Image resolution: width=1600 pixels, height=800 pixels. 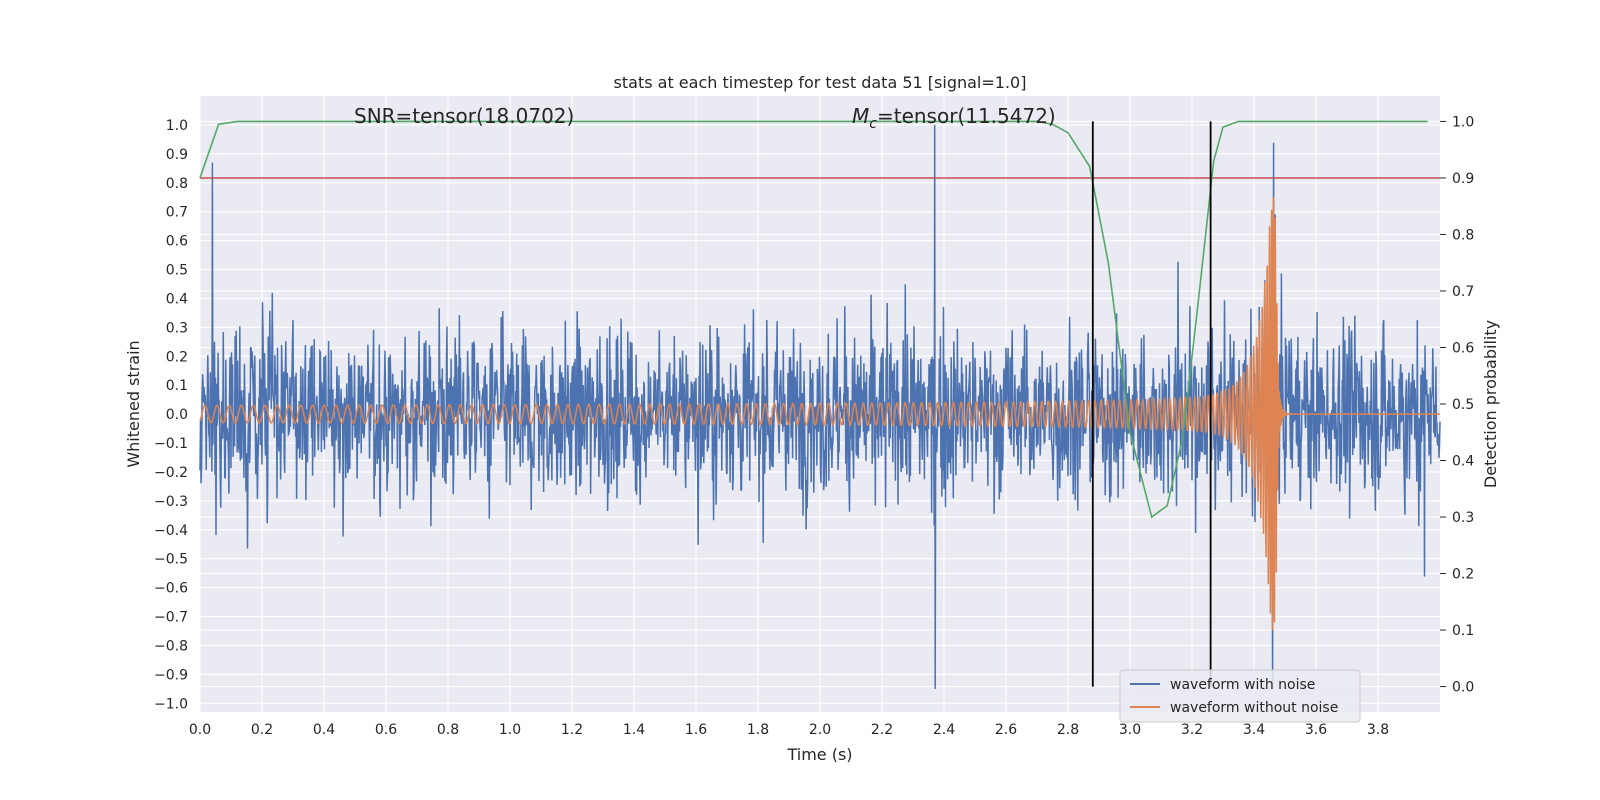 I want to click on legend-label-clean: waveform without noise, so click(x=1254, y=708).